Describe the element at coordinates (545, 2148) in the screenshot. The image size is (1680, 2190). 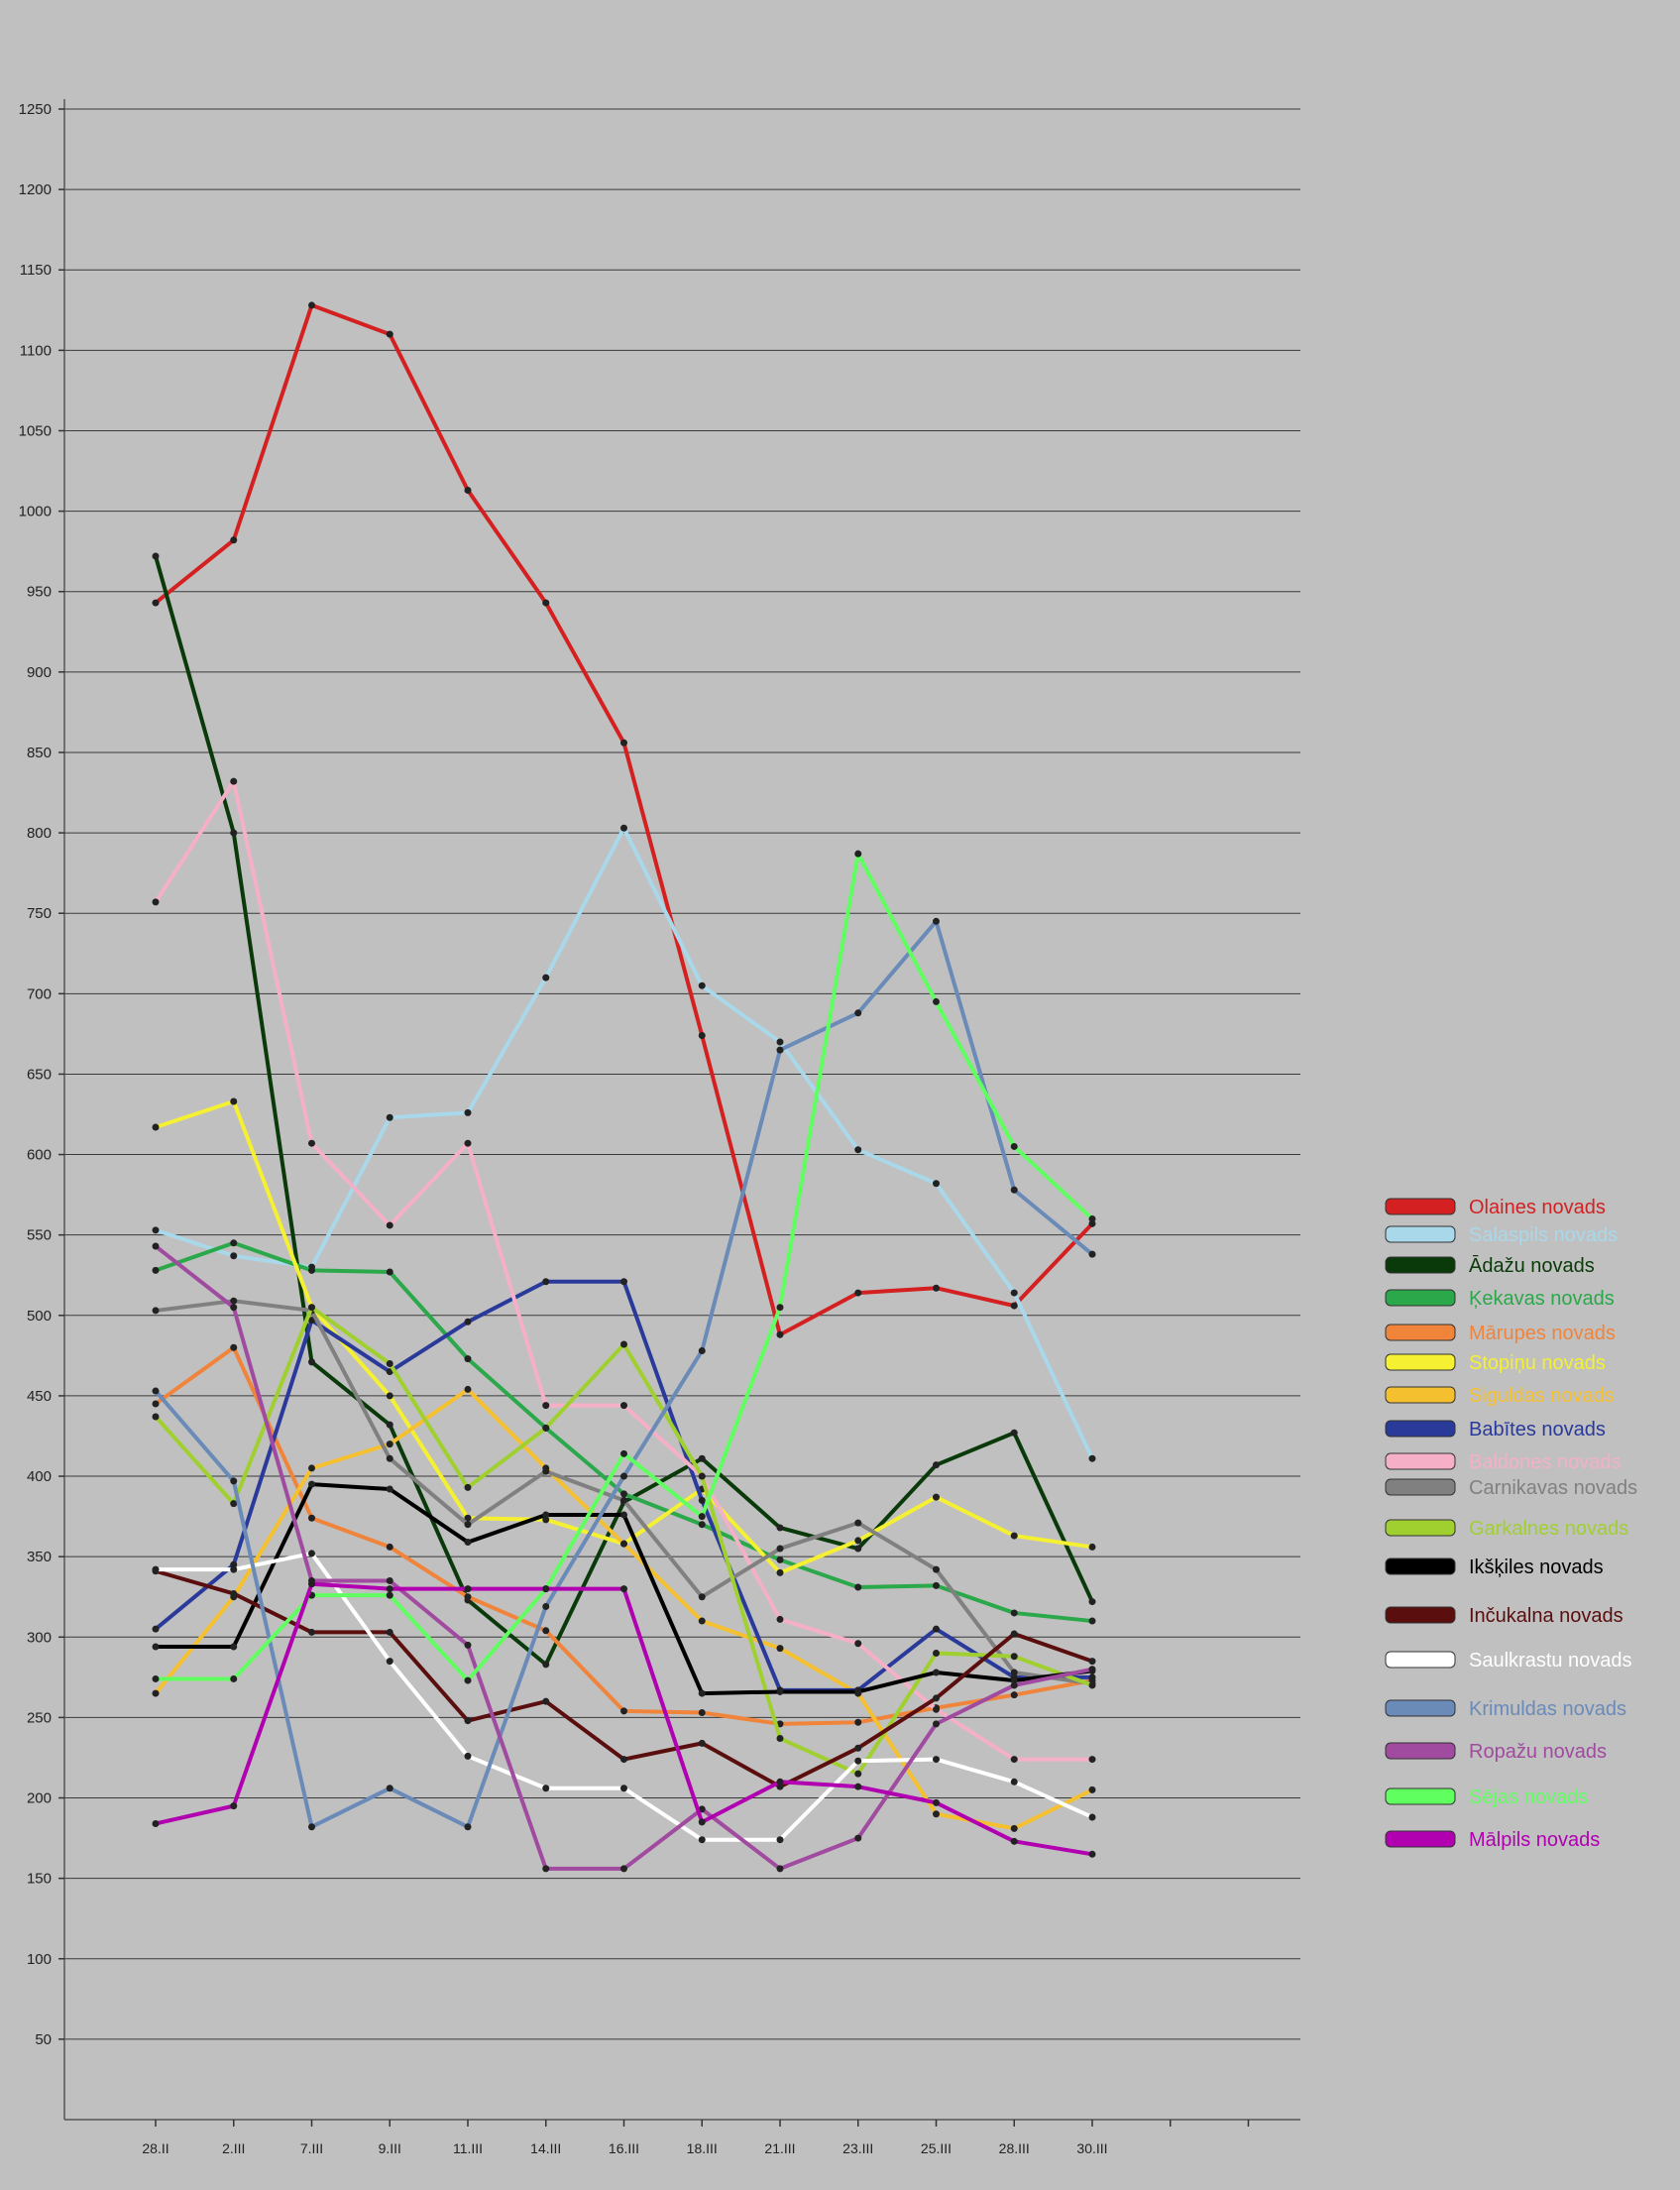
I see `x-tick-label: 14.III` at that location.